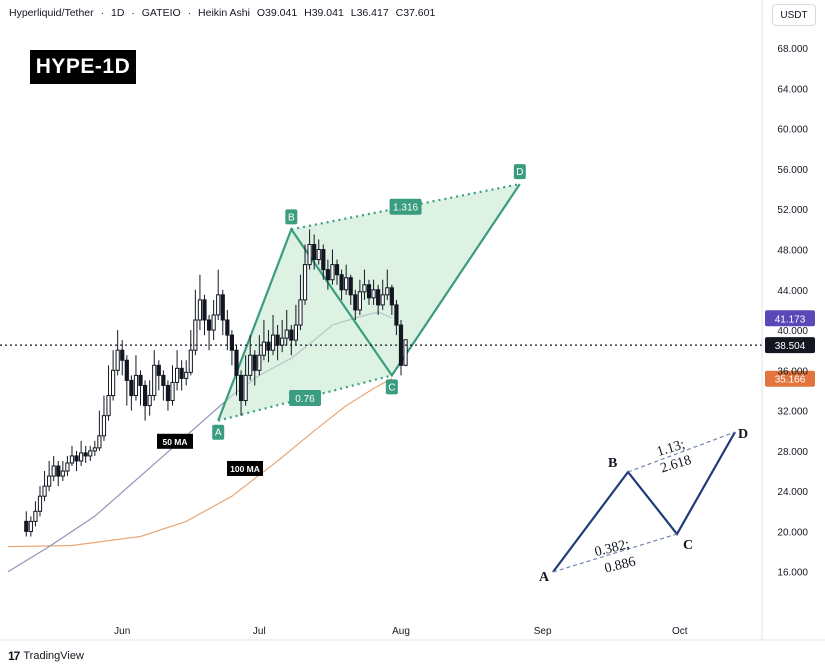  I want to click on pattern-point-d-label: D, so click(519, 172).